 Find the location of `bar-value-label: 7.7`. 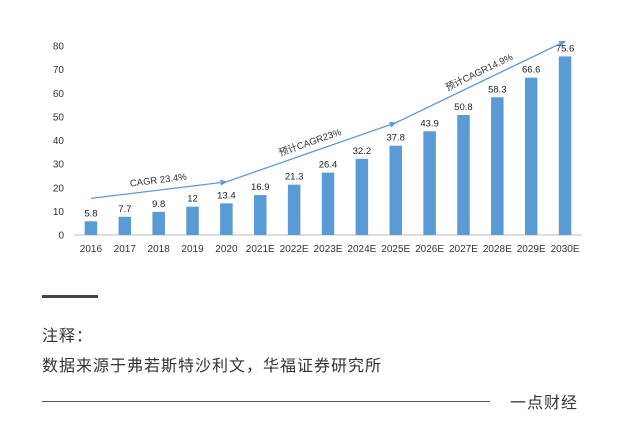

bar-value-label: 7.7 is located at coordinates (124, 209).